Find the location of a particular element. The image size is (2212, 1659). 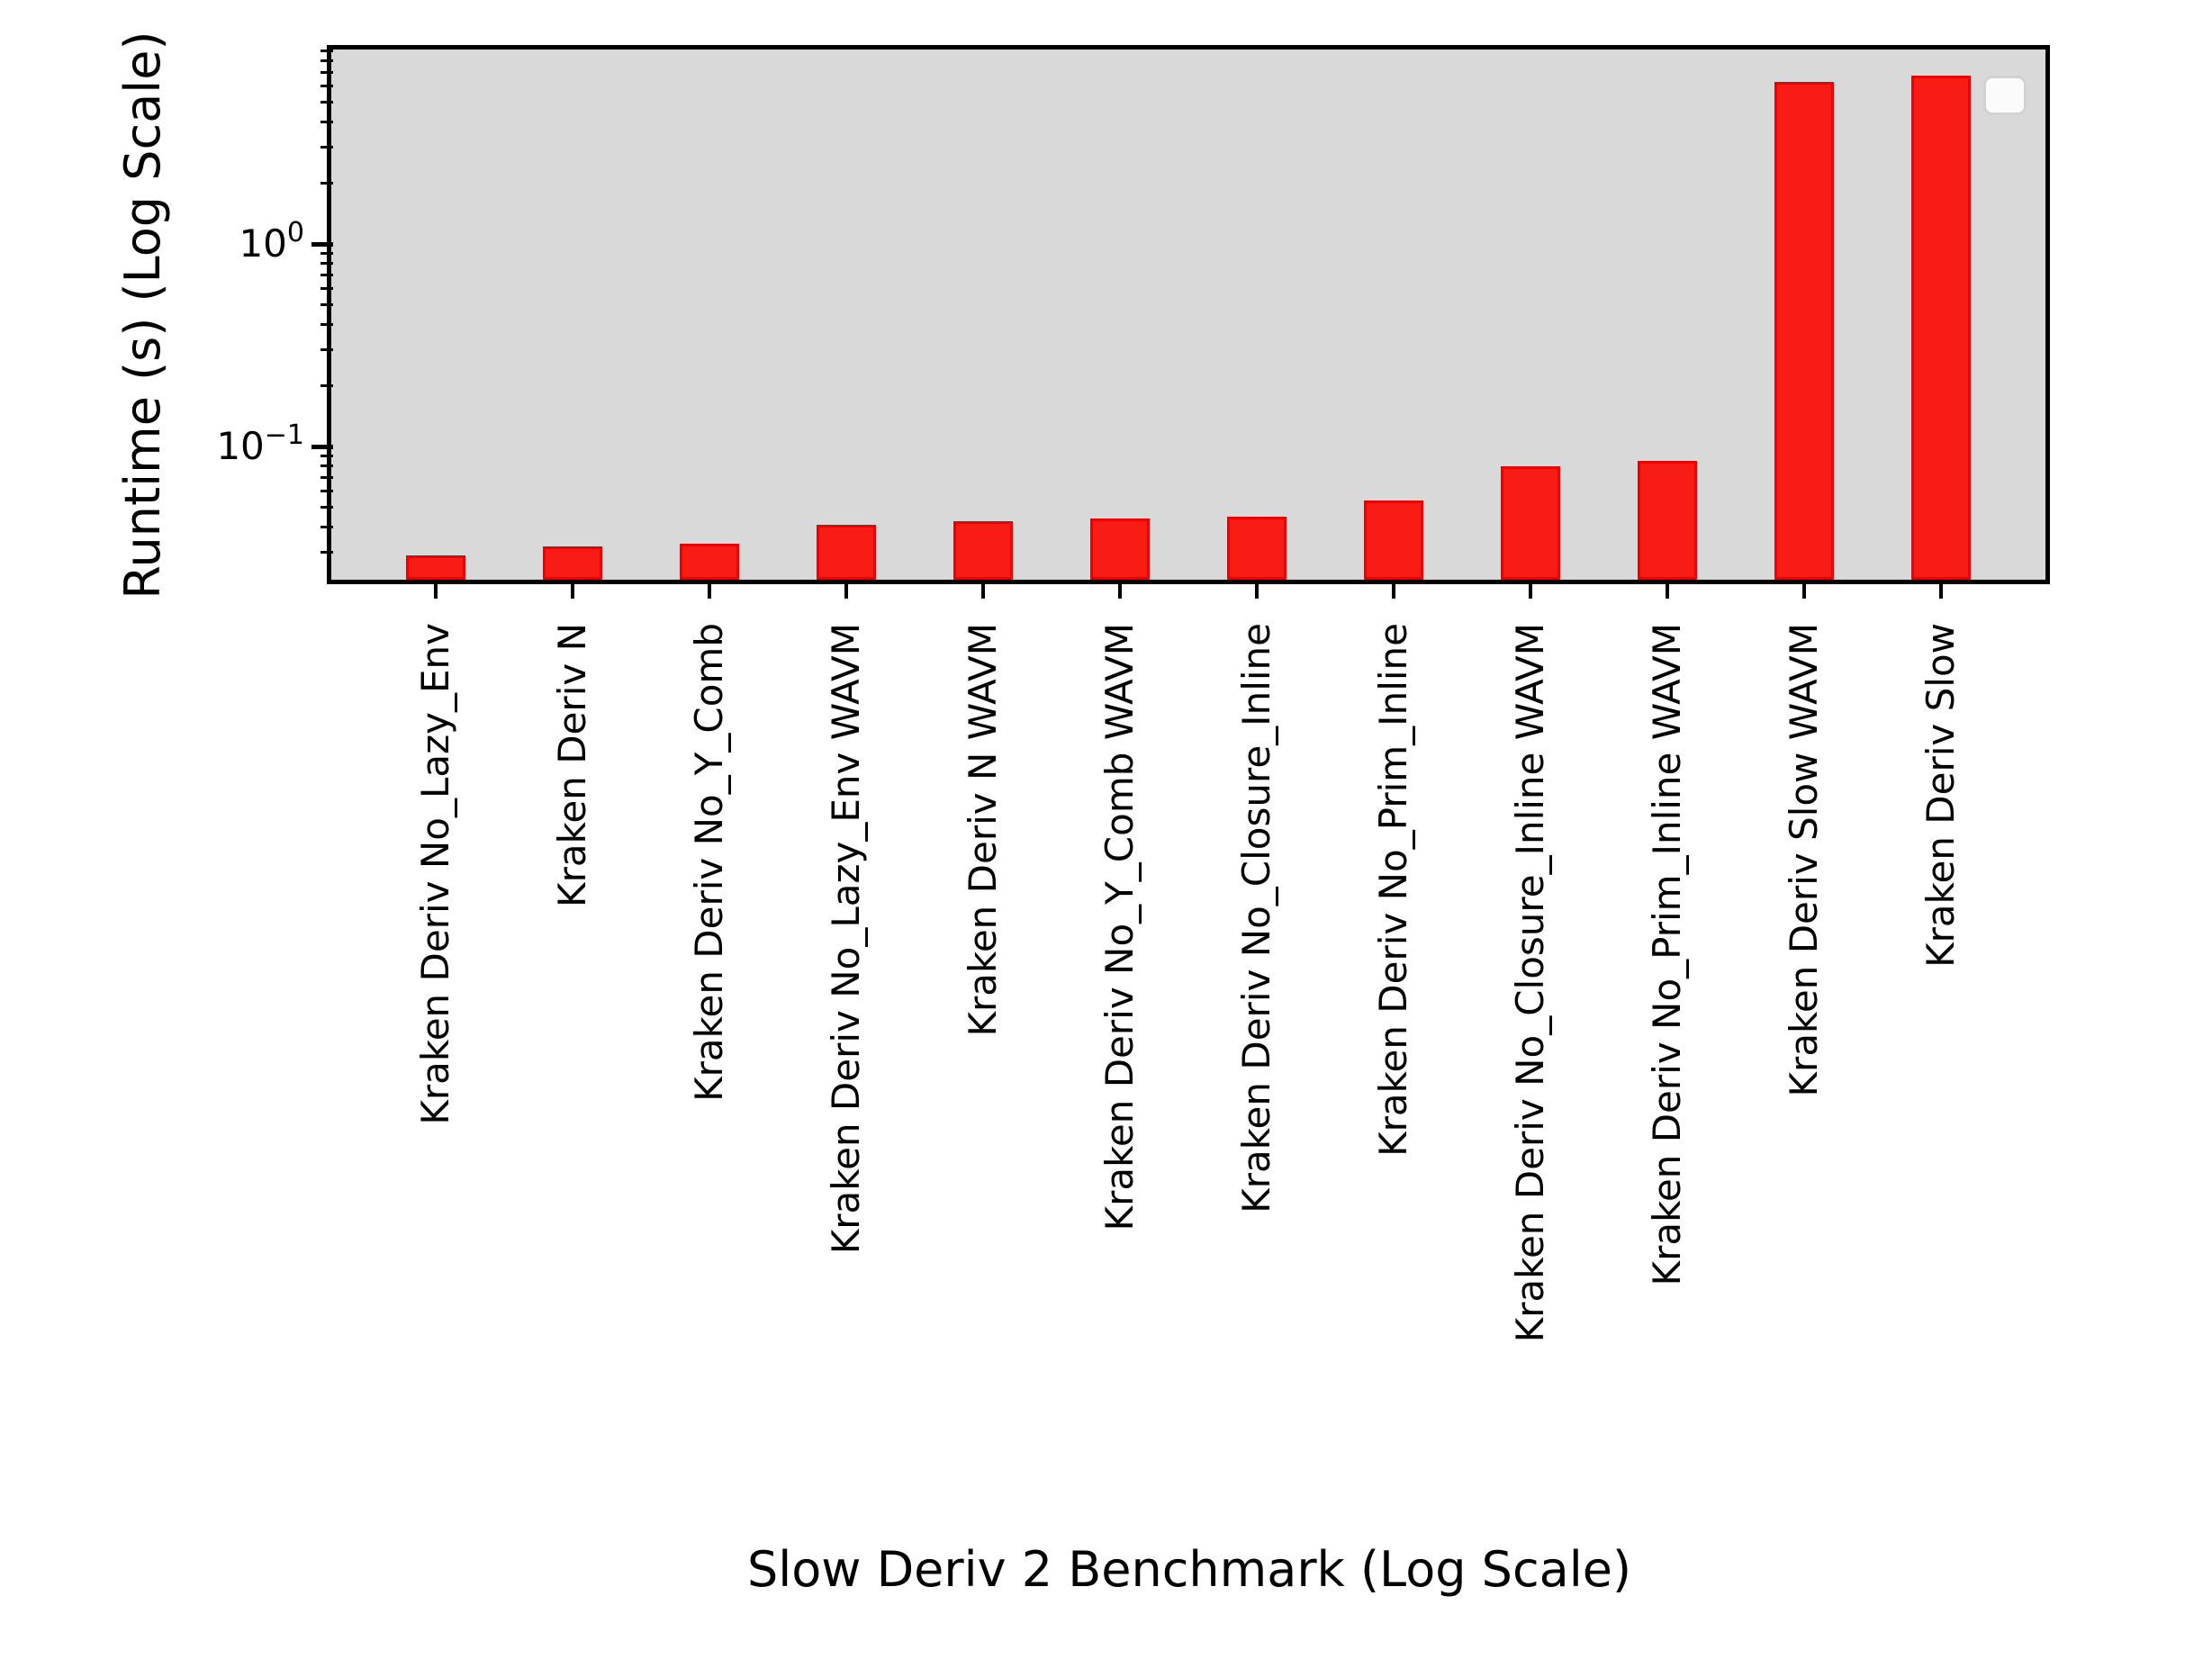

x-tick-label: Kraken Deriv No_Closure_Inline WAVM is located at coordinates (1530, 983).